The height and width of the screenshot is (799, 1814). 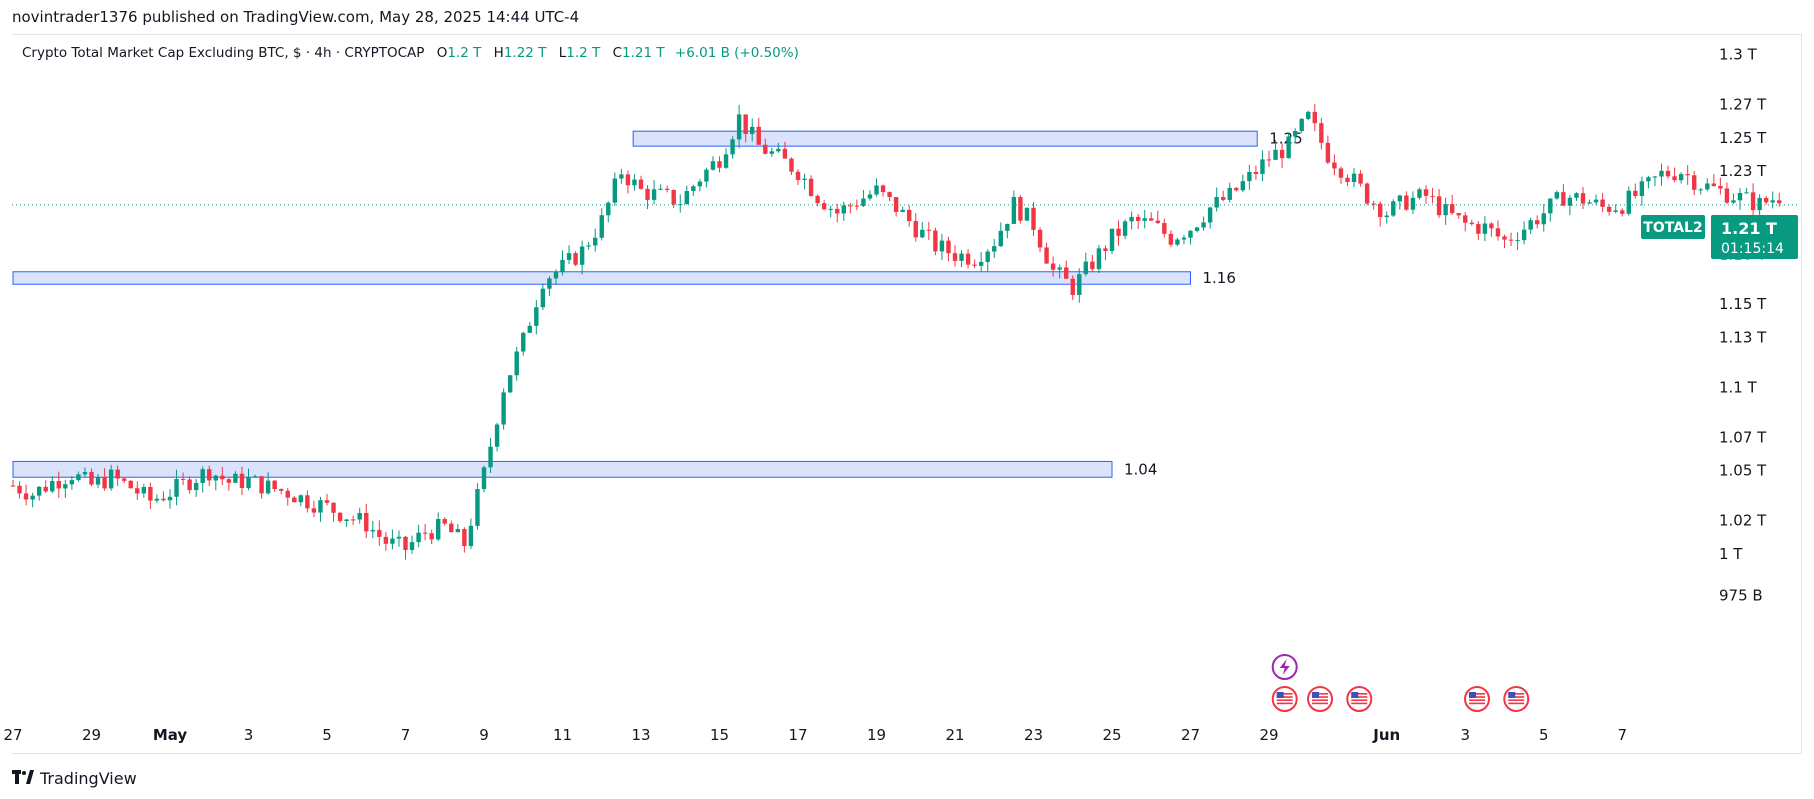 What do you see at coordinates (74, 778) in the screenshot?
I see `footer-brand: TradingView` at bounding box center [74, 778].